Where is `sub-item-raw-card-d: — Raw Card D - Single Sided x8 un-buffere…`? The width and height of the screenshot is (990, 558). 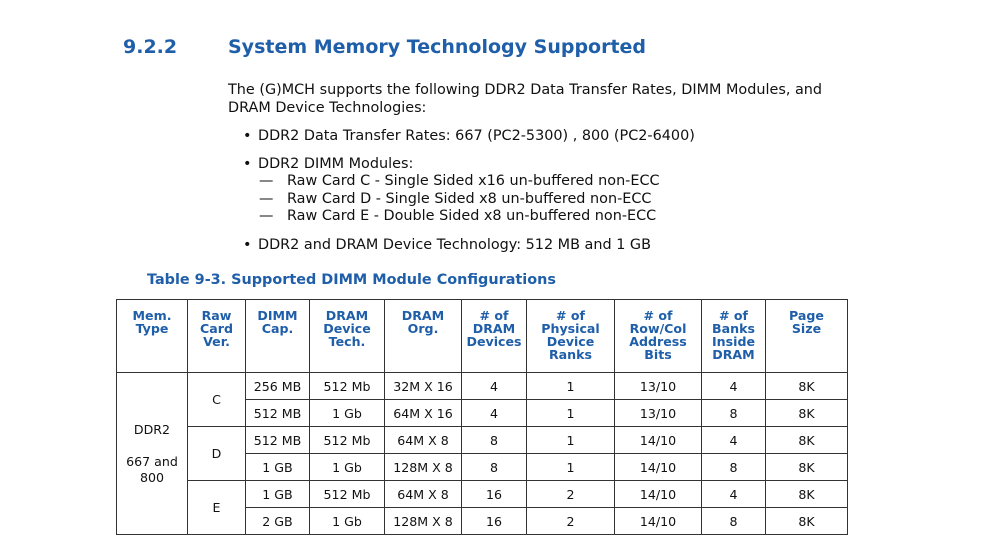
sub-item-raw-card-d: — Raw Card D - Single Sided x8 un-buffere… is located at coordinates (455, 200).